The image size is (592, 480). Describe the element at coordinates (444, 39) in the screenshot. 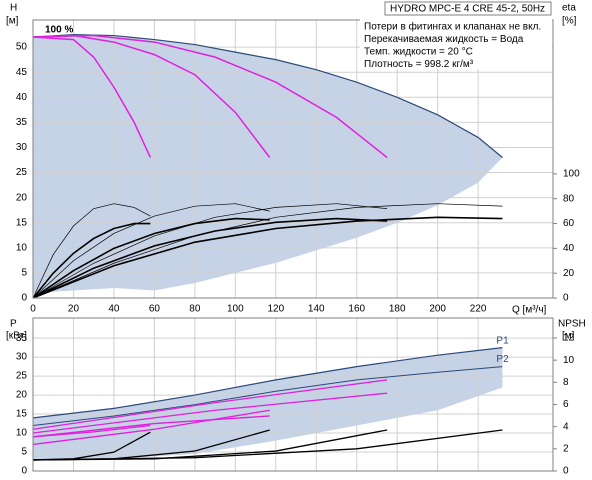

I see `note: Перекачиваемая жидкость = Вода` at that location.